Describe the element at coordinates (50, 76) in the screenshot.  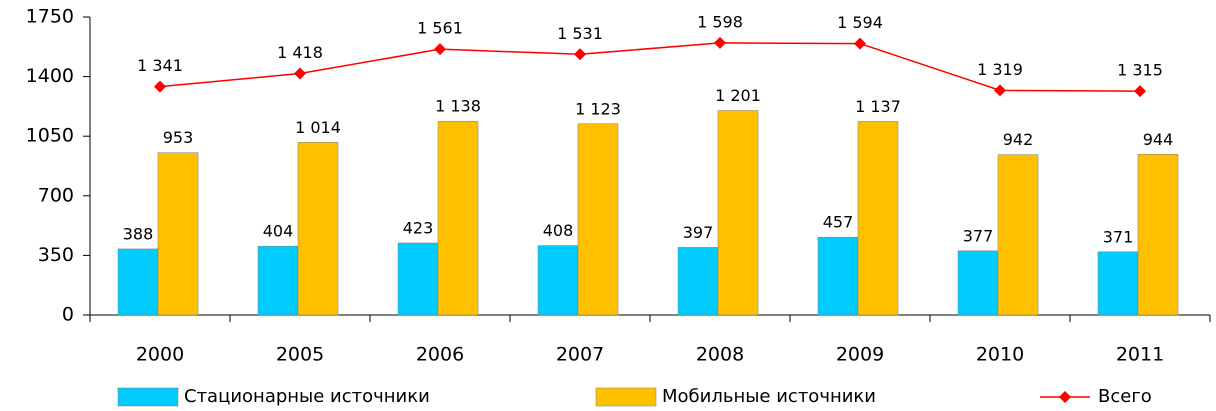
I see `y-tick-label: 1400` at that location.